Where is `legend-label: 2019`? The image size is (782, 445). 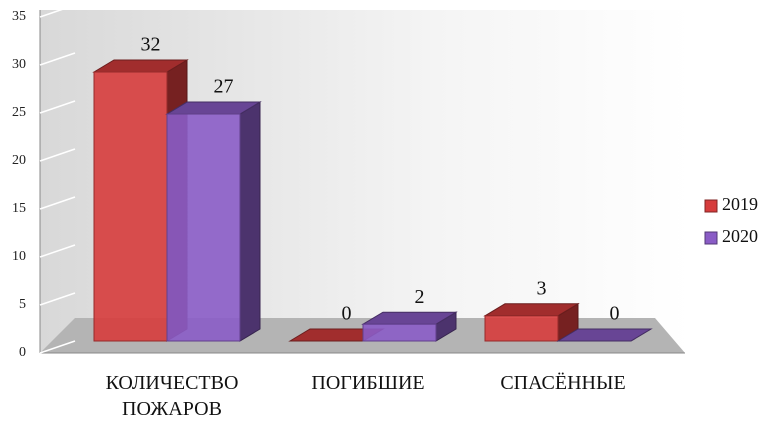
legend-label: 2019 is located at coordinates (740, 204).